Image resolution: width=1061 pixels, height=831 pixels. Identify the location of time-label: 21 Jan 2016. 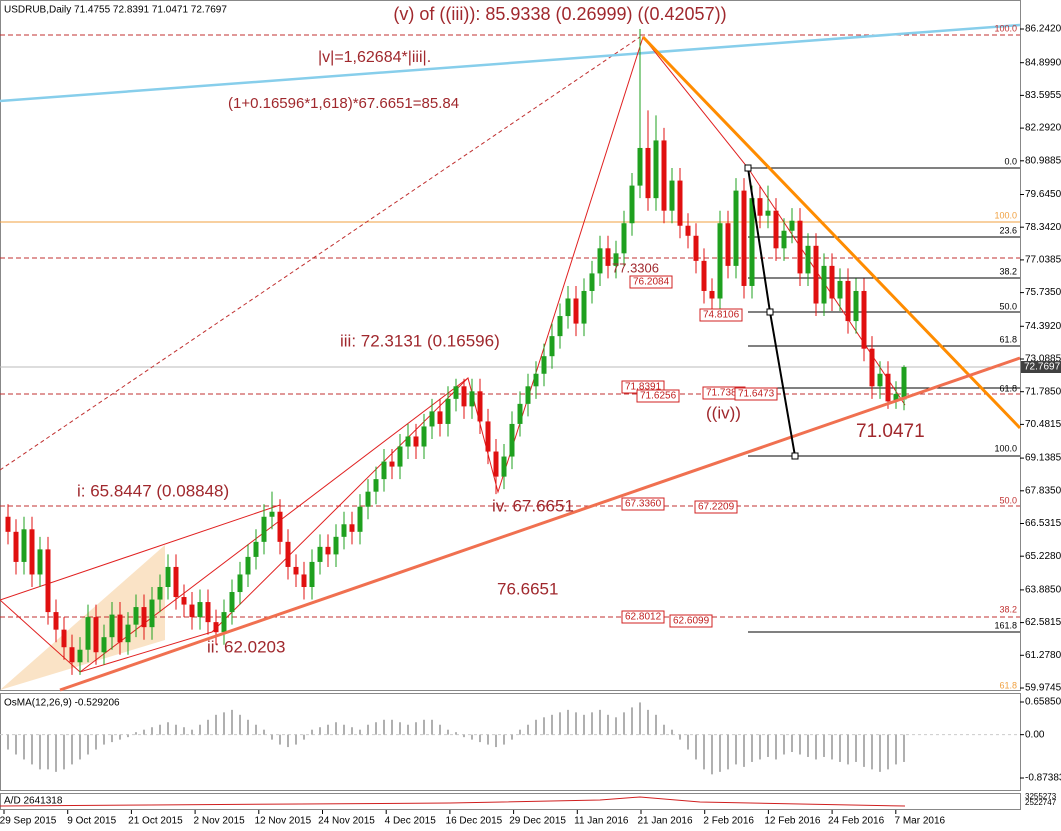
(664, 821).